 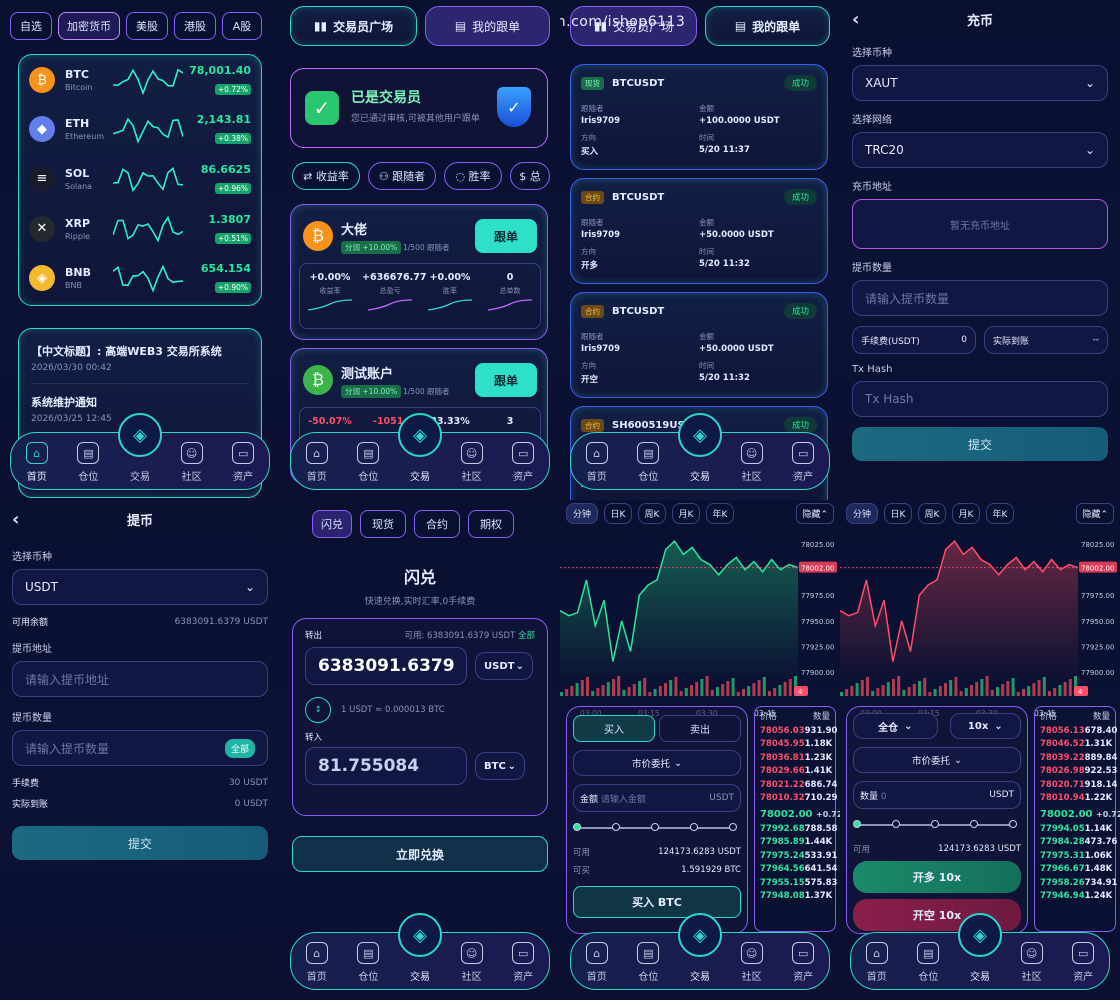 What do you see at coordinates (500, 766) in the screenshot?
I see `in-coin-select: BTC ⌄` at bounding box center [500, 766].